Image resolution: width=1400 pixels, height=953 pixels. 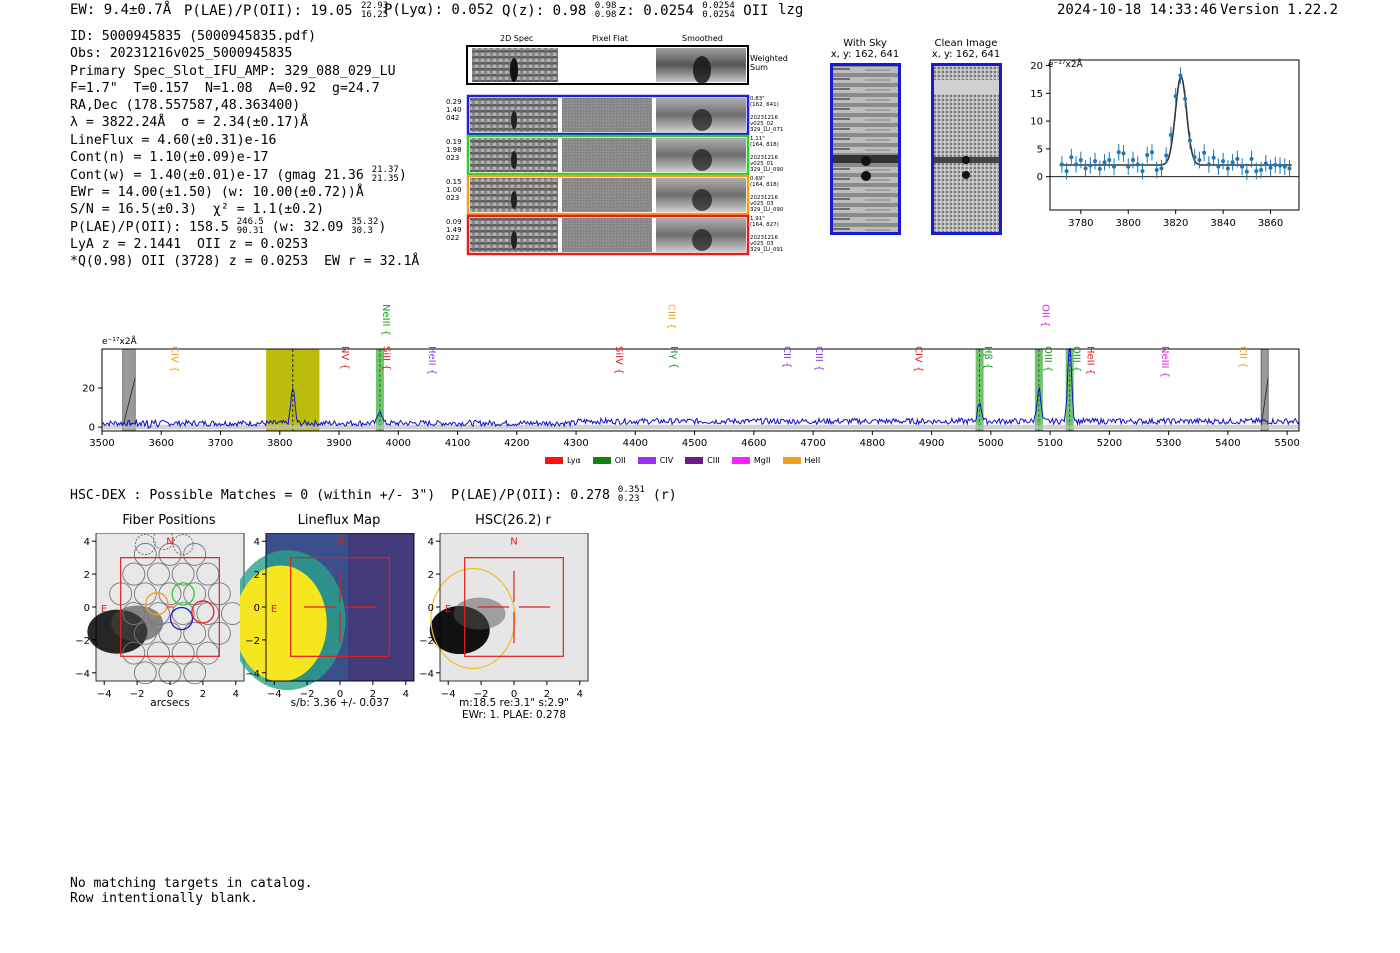 I want to click on hsc-heading-frac: 0.351 0.23, so click(x=631, y=495).